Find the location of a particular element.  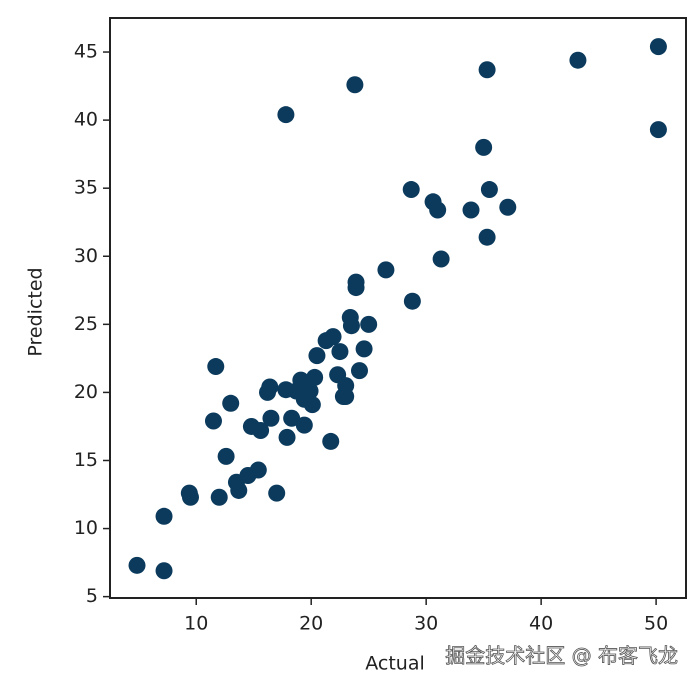

y-tick-label: 45 is located at coordinates (86, 52).